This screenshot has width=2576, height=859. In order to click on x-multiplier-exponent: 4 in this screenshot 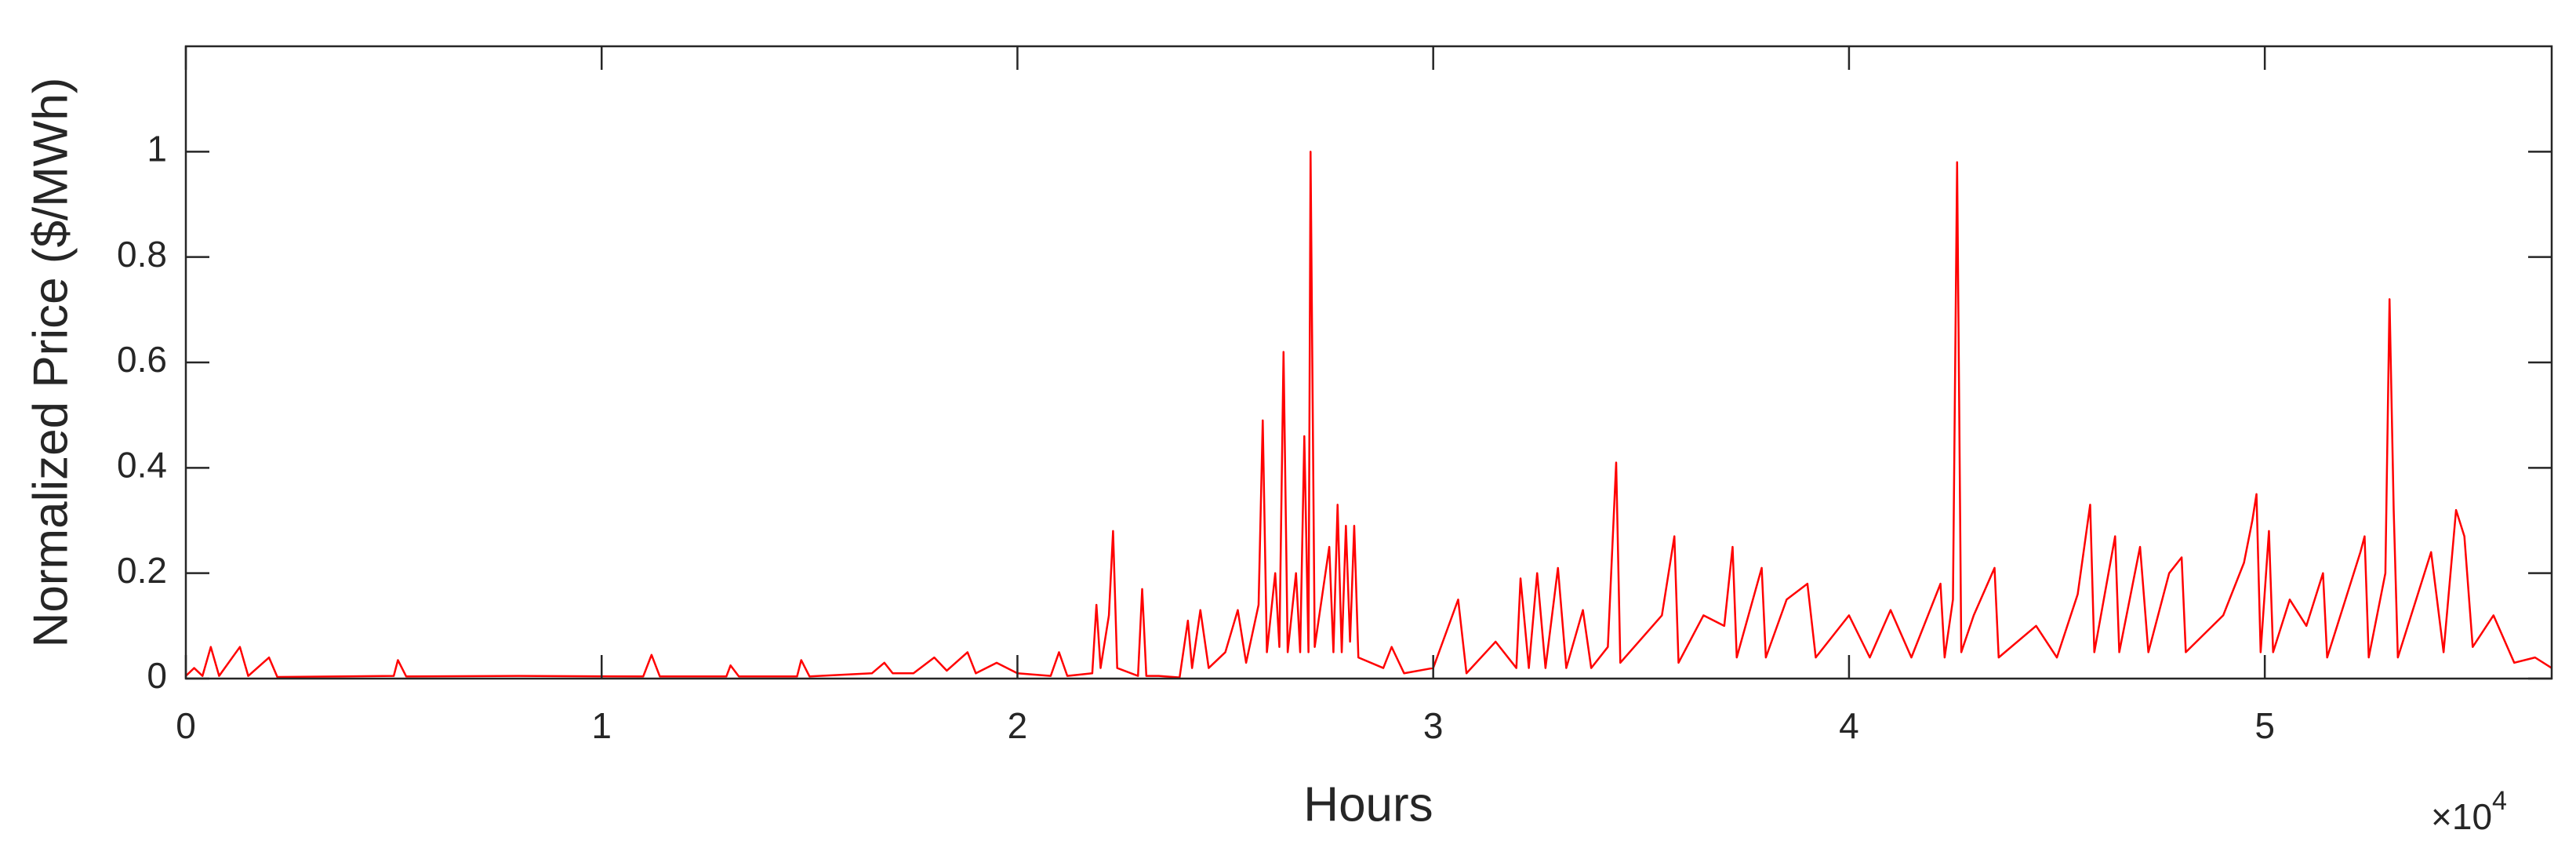, I will do `click(2499, 801)`.